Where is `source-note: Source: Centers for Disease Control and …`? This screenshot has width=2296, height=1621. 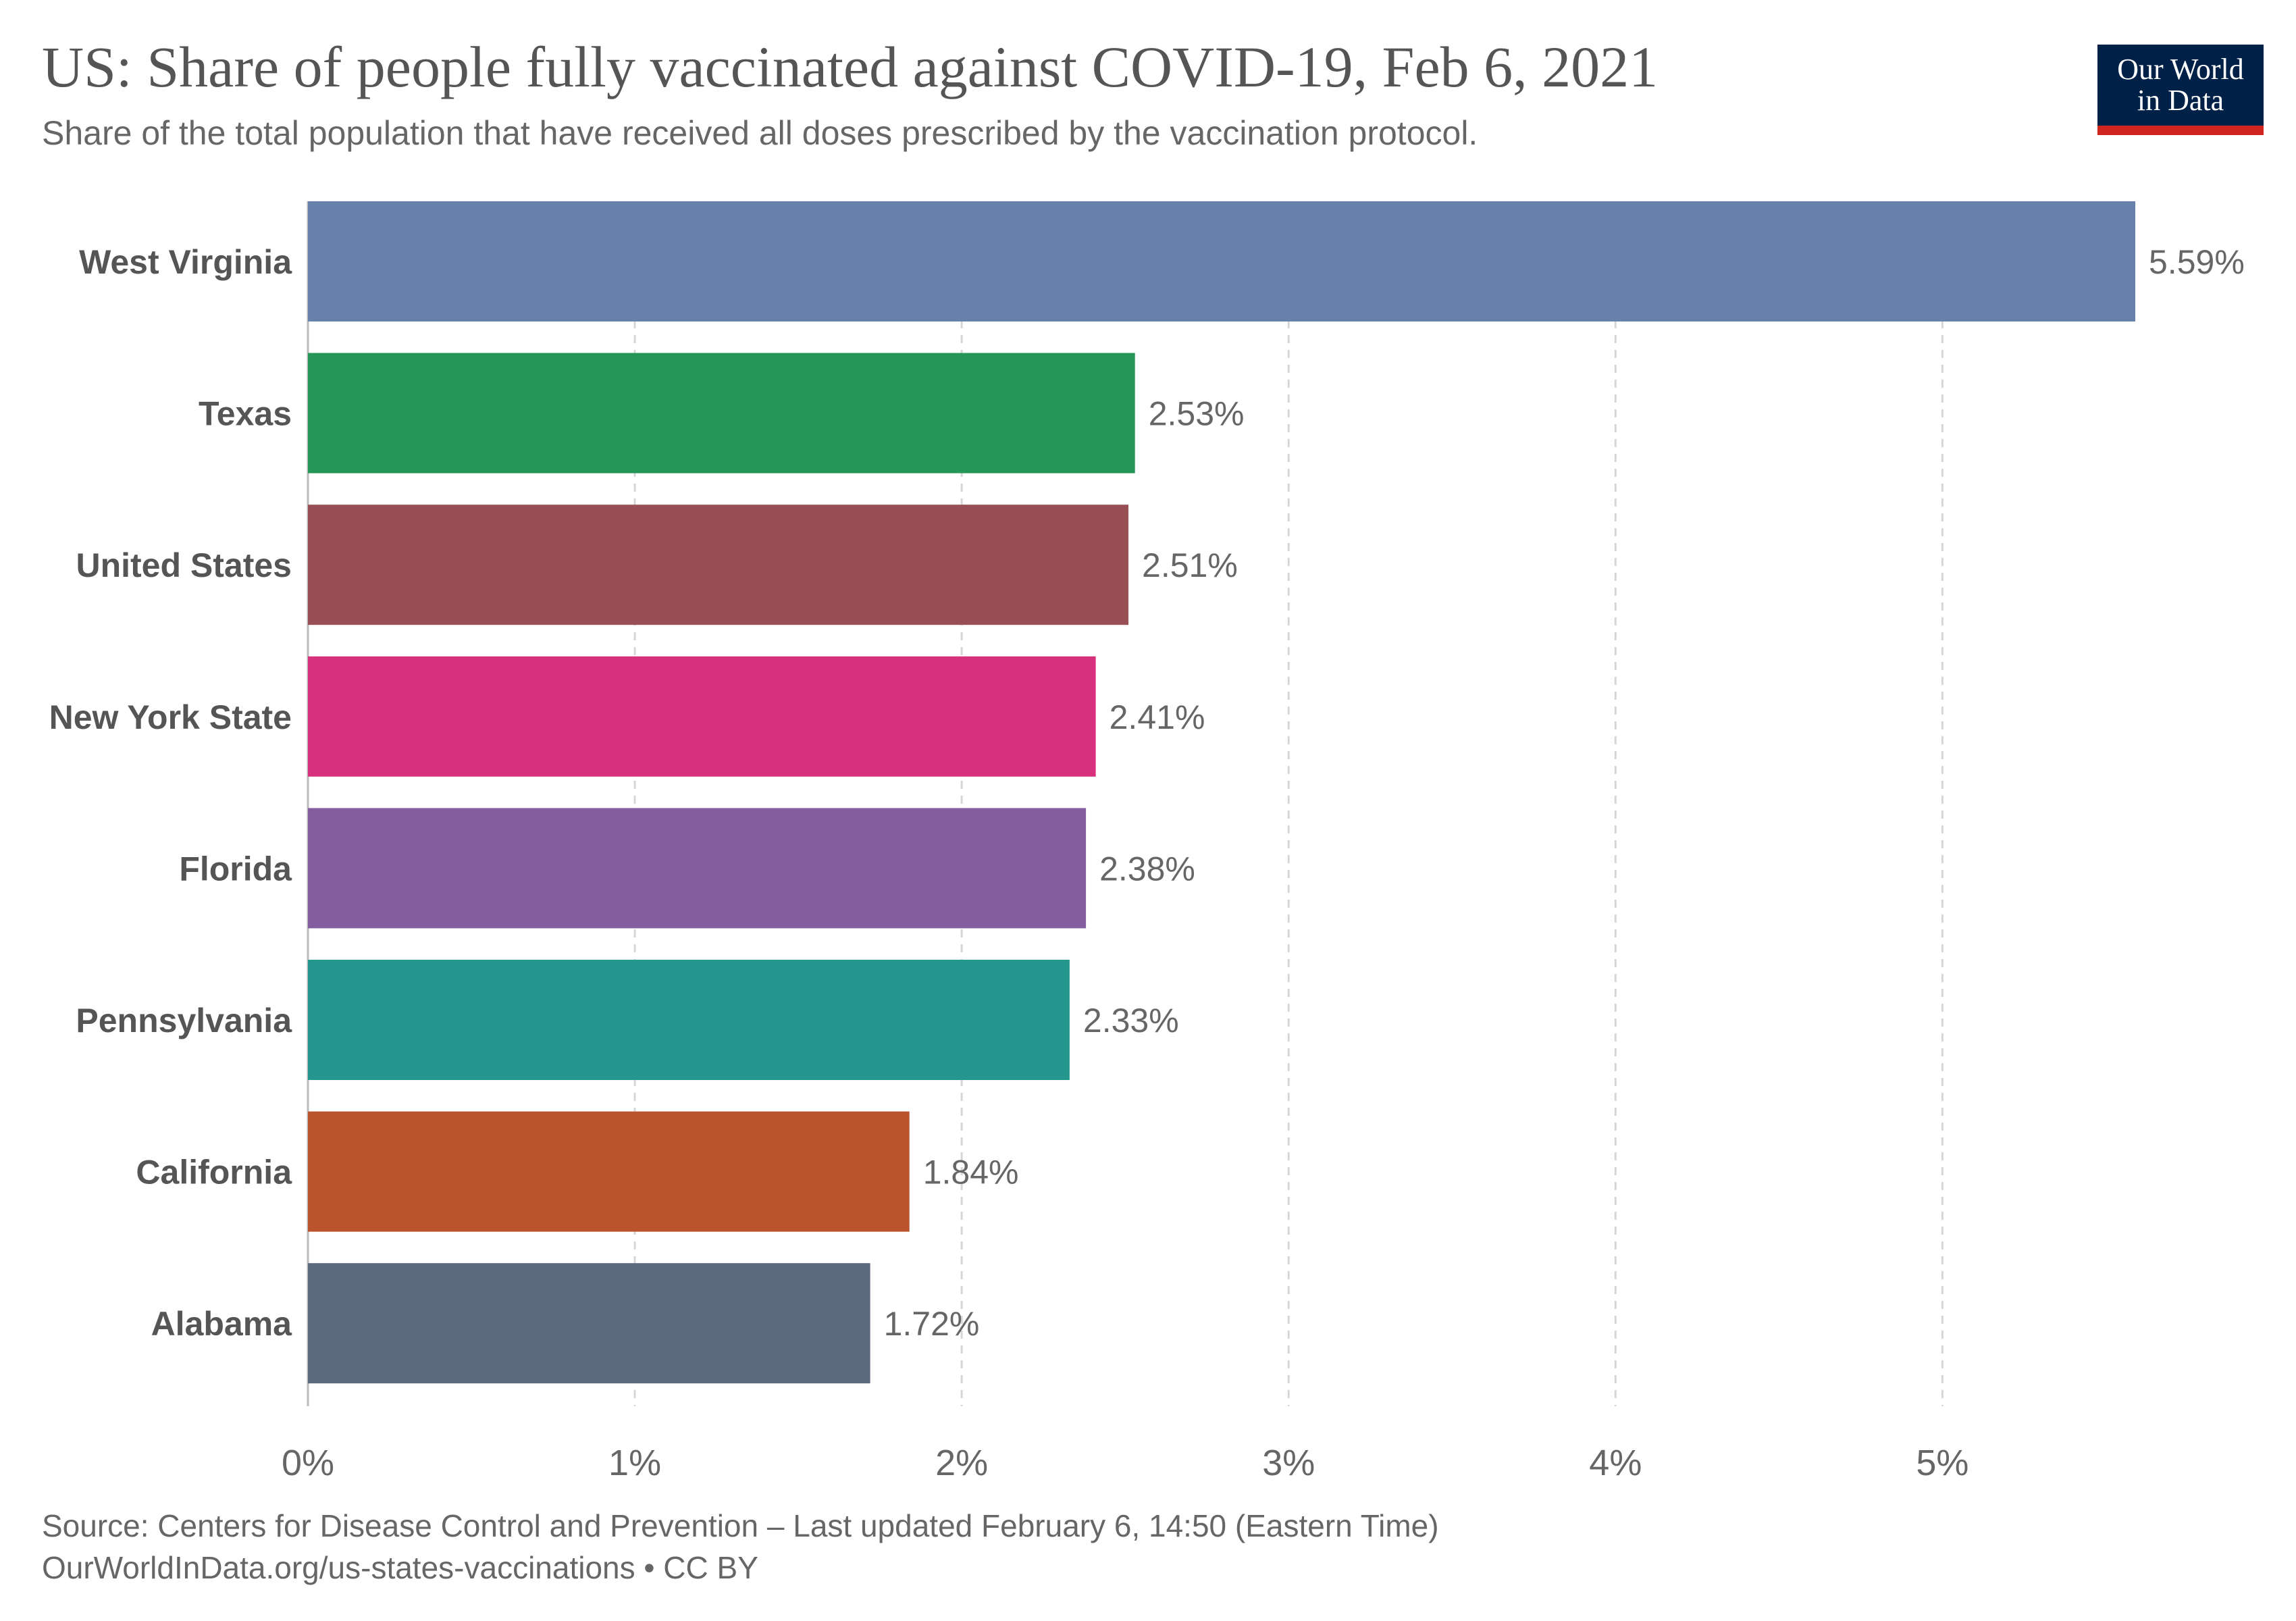 source-note: Source: Centers for Disease Control and … is located at coordinates (741, 1525).